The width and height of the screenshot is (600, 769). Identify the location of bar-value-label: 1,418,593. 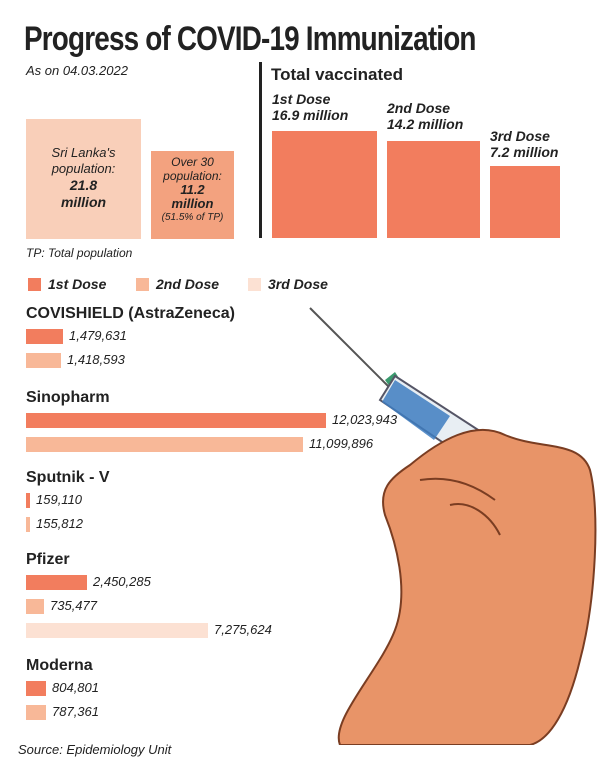
(96, 359).